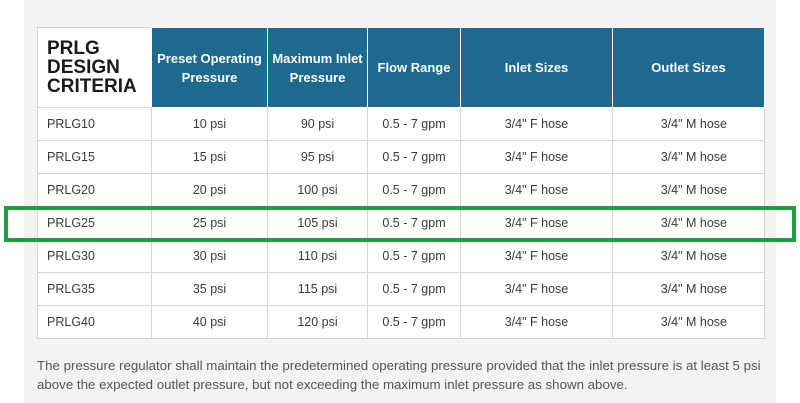 The height and width of the screenshot is (403, 800). I want to click on header-preset-pressure: Preset Operating Pressure, so click(209, 67).